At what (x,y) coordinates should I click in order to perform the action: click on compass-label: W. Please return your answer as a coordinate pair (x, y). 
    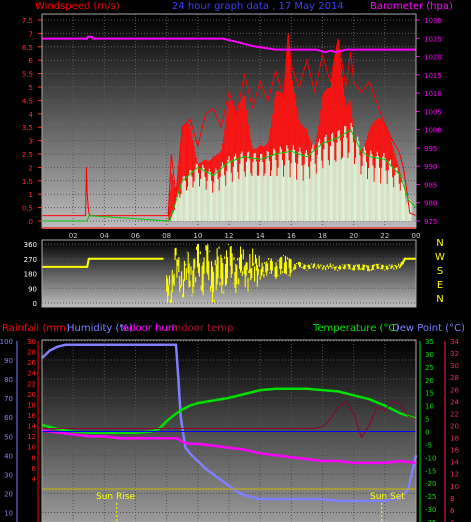
    Looking at the image, I should click on (440, 257).